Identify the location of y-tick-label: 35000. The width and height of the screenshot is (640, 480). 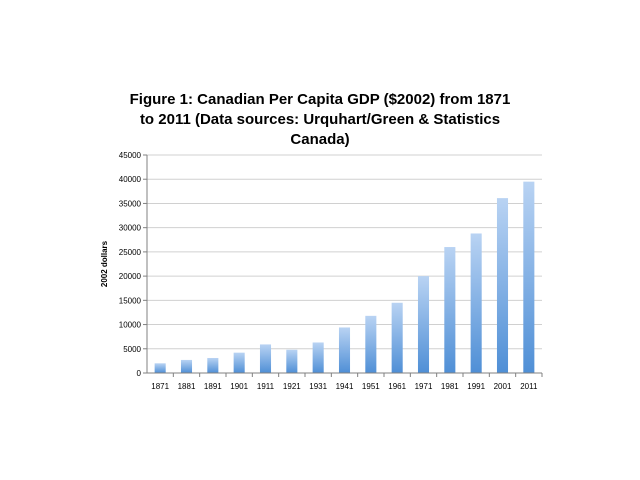
(130, 203).